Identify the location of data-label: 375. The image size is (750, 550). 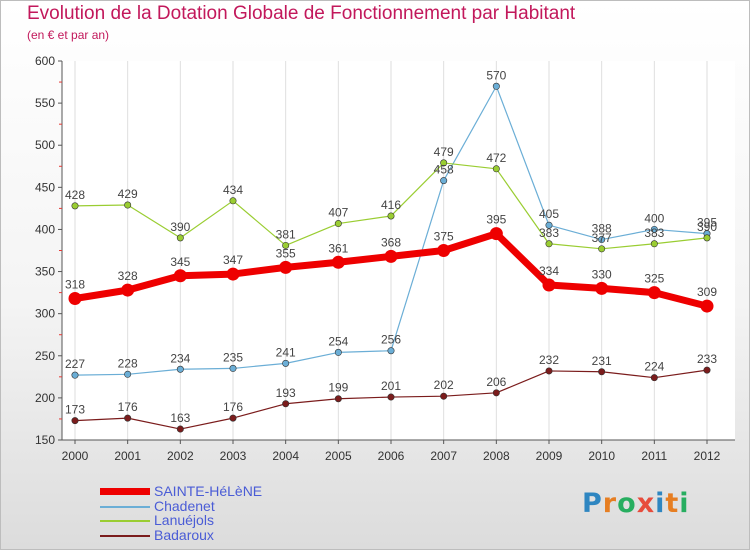
(444, 237).